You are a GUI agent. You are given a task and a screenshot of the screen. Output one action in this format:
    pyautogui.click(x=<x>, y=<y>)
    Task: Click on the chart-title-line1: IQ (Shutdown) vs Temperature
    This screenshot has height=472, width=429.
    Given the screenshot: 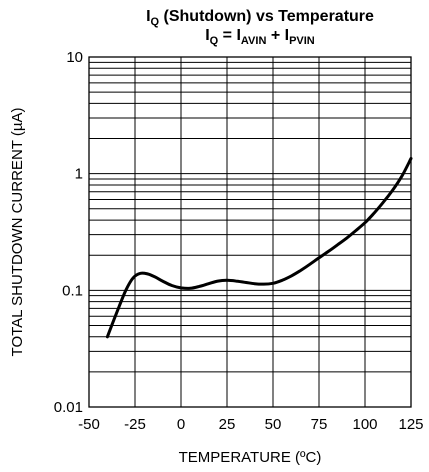 What is the action you would take?
    pyautogui.click(x=260, y=18)
    